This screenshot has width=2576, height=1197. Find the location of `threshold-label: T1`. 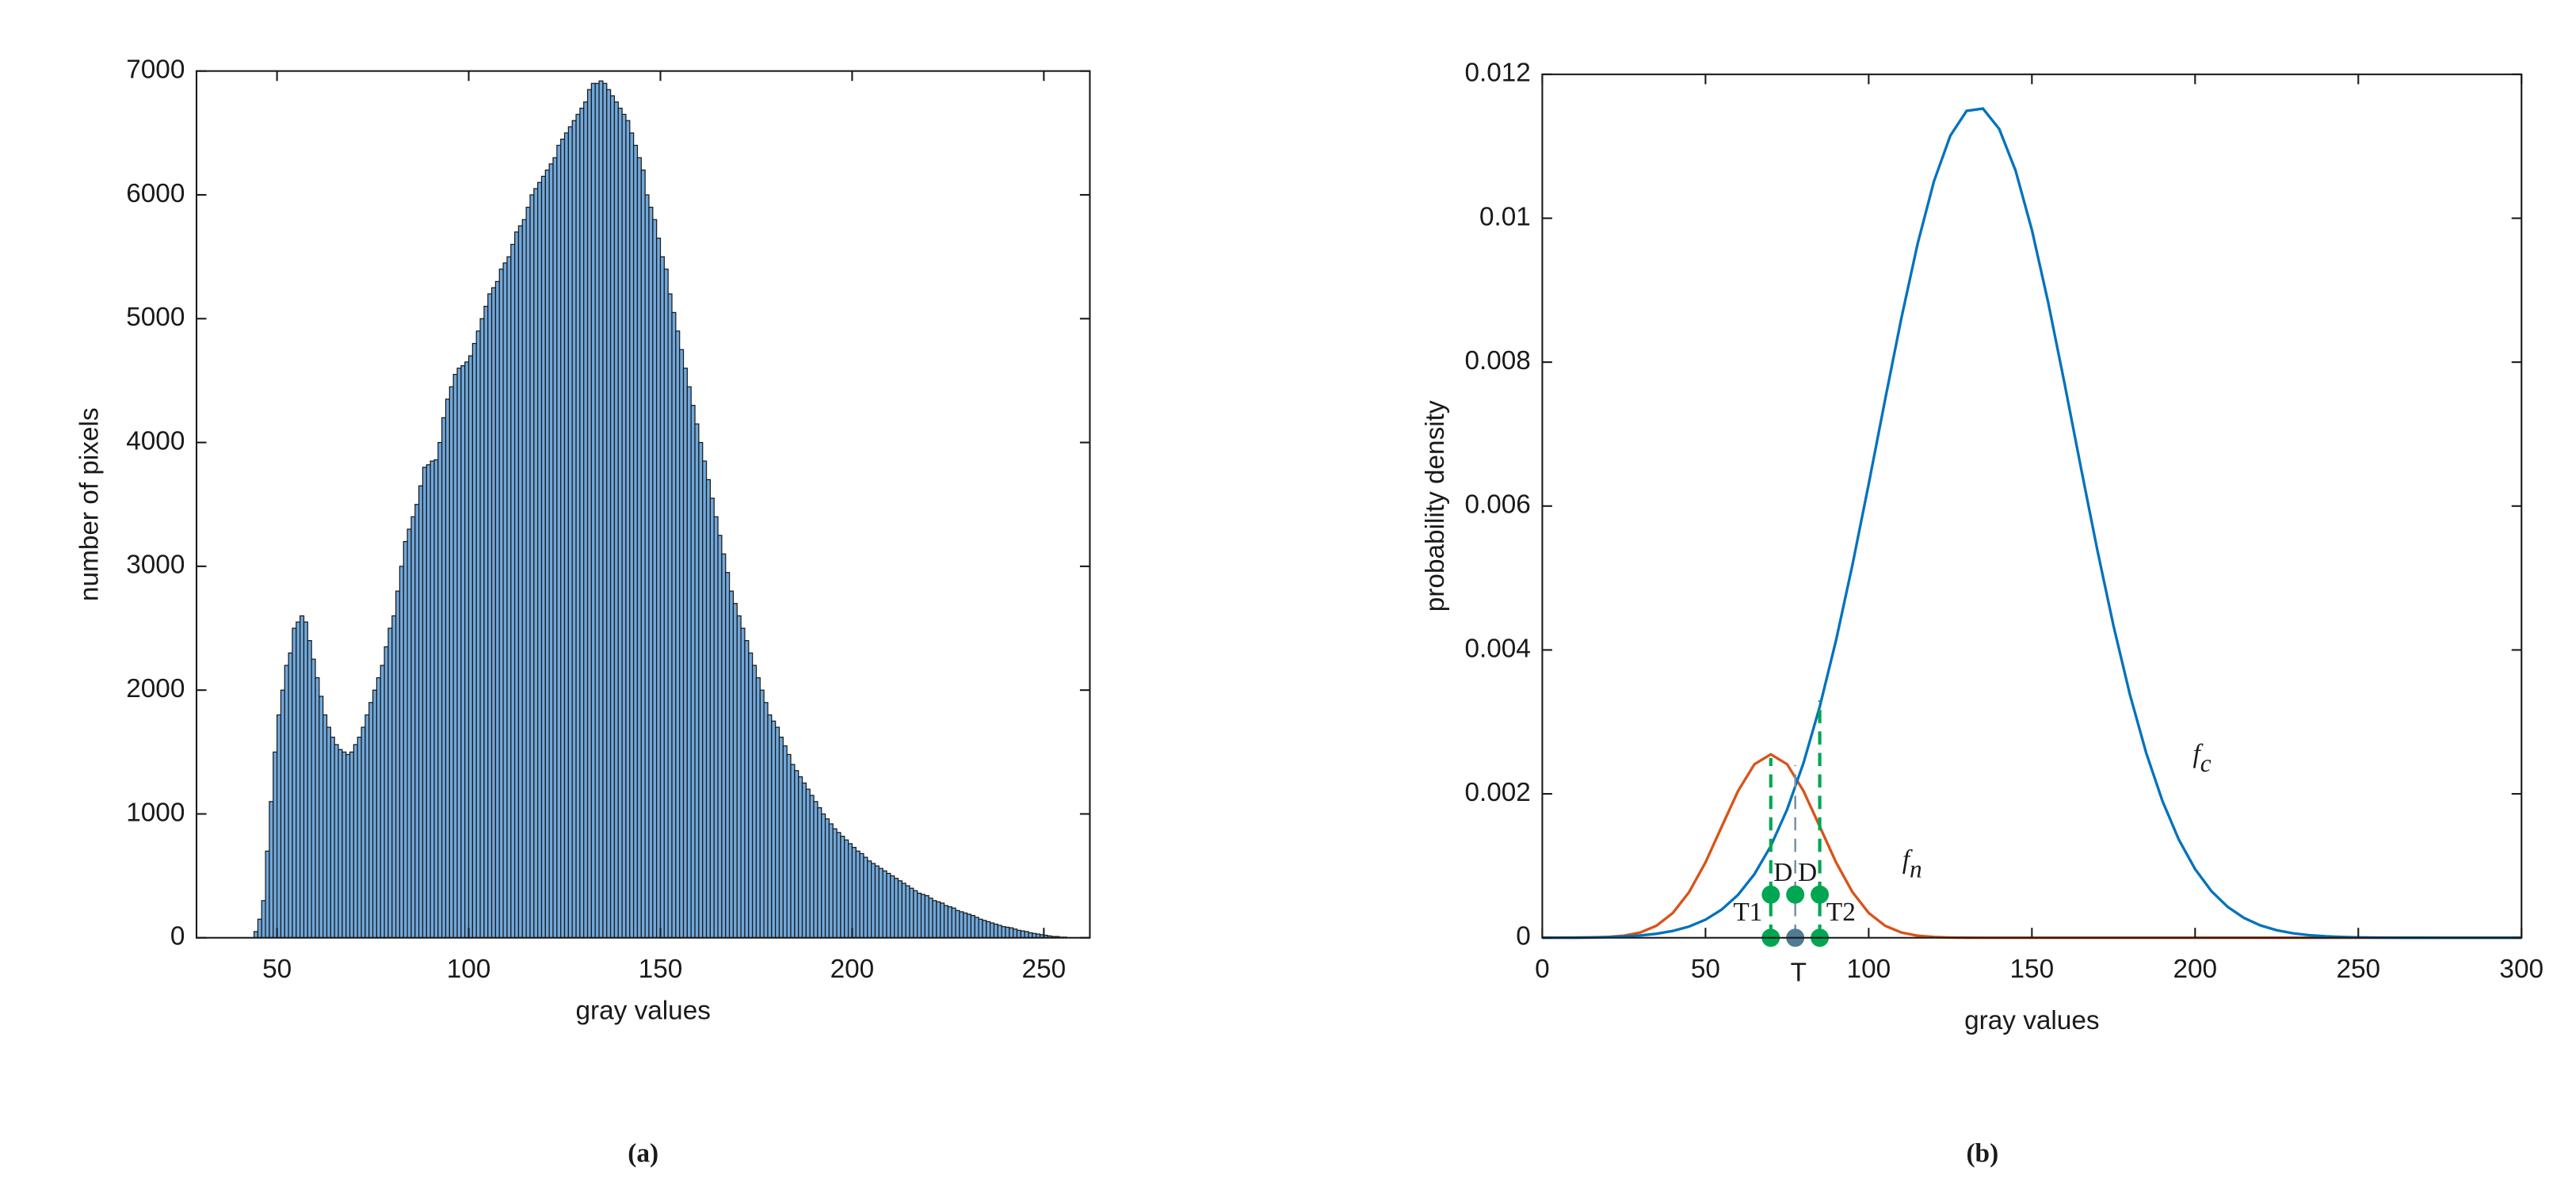

threshold-label: T1 is located at coordinates (1747, 913).